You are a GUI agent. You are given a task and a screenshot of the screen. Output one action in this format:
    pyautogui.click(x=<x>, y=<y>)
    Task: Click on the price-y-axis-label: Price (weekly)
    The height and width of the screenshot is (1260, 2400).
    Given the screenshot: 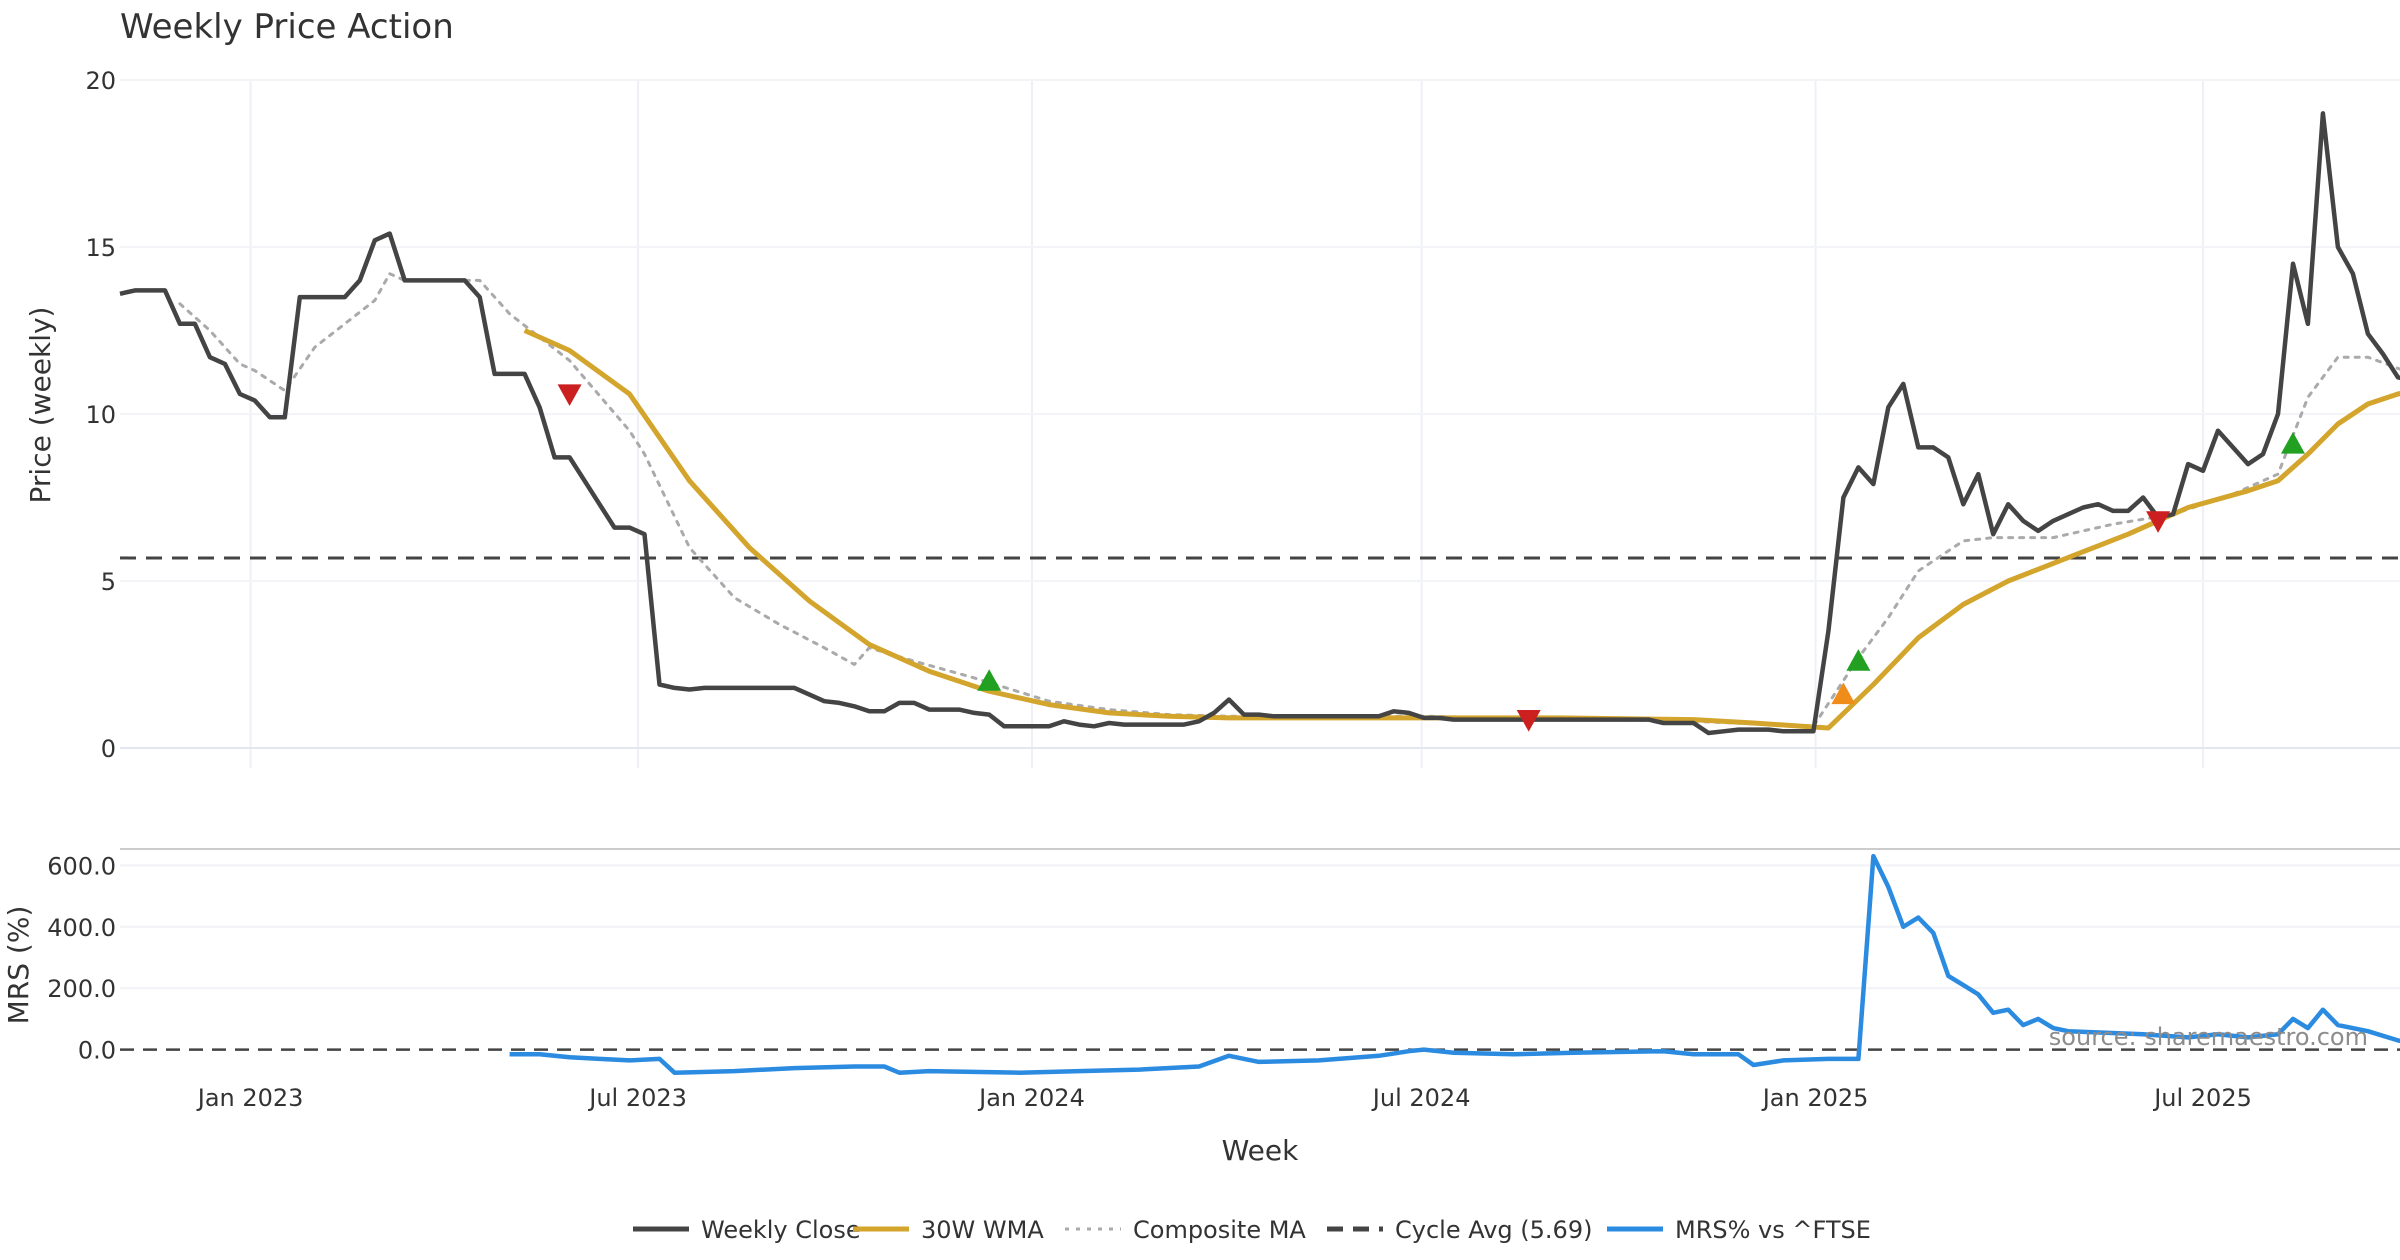 What is the action you would take?
    pyautogui.click(x=40, y=405)
    